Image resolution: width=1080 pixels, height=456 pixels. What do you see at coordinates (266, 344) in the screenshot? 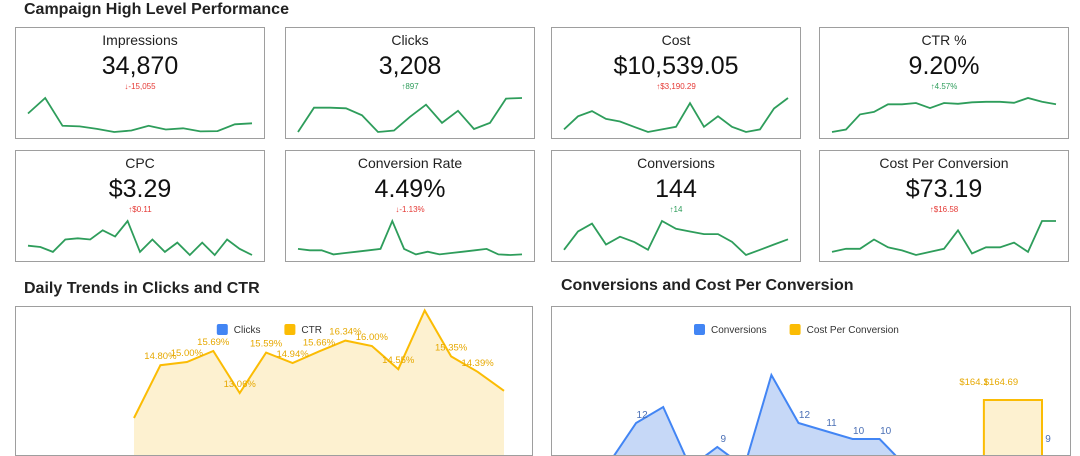
I see `ctr-data-label: 15.59%` at bounding box center [266, 344].